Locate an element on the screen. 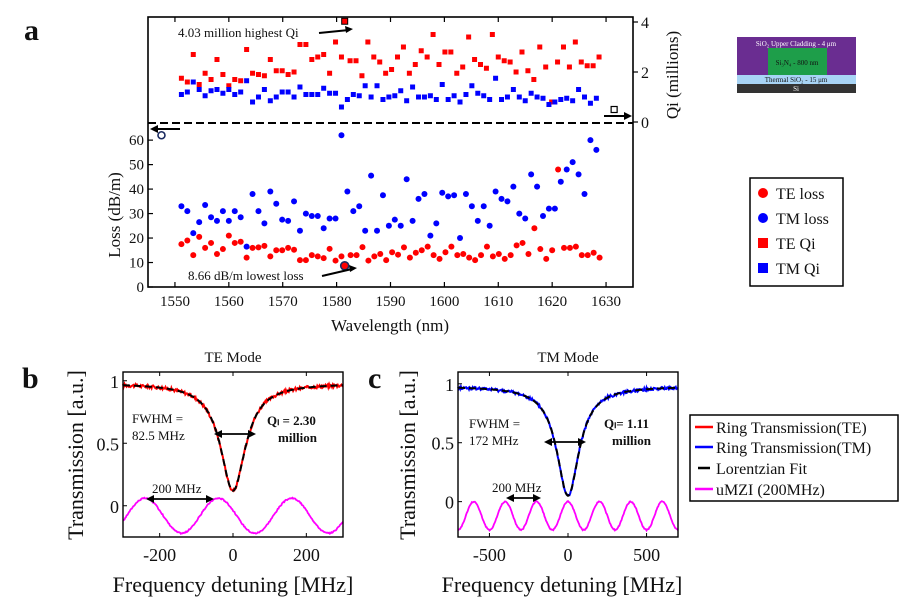 This screenshot has width=900, height=599. loss-axis-indicator-marker is located at coordinates (161, 135).